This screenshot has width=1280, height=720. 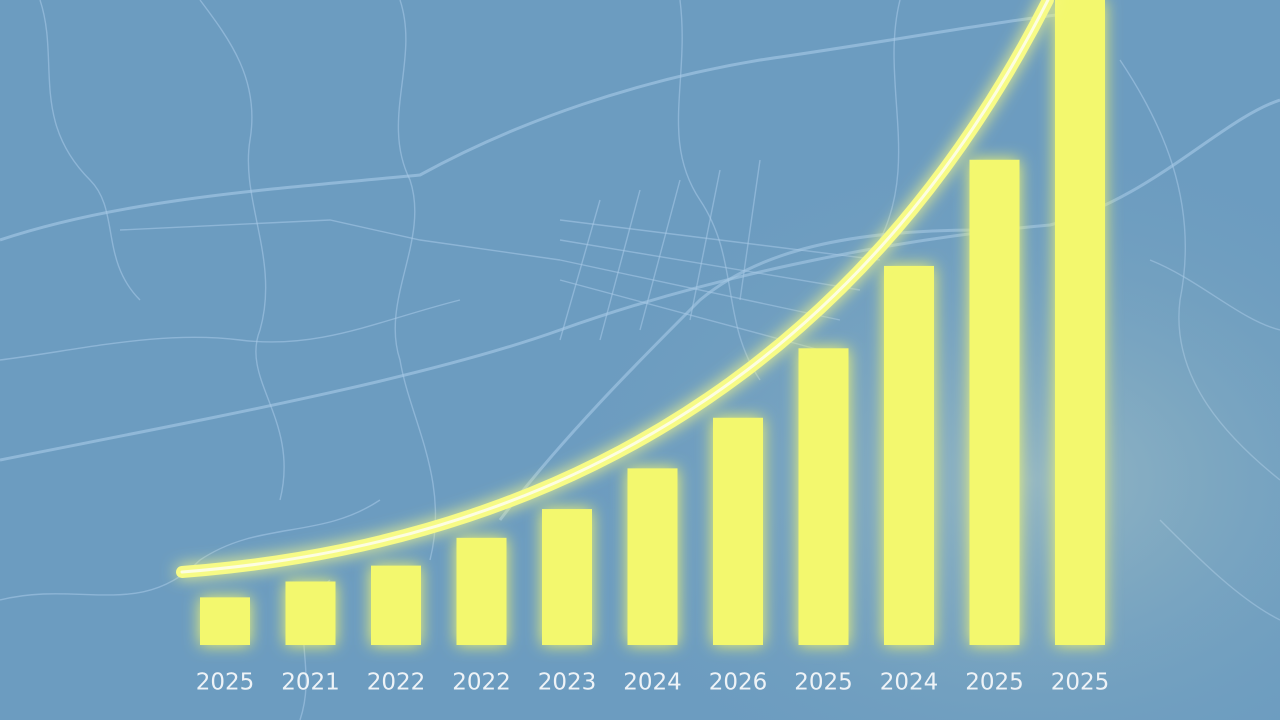 What do you see at coordinates (310, 683) in the screenshot?
I see `x-tick-label: 2021` at bounding box center [310, 683].